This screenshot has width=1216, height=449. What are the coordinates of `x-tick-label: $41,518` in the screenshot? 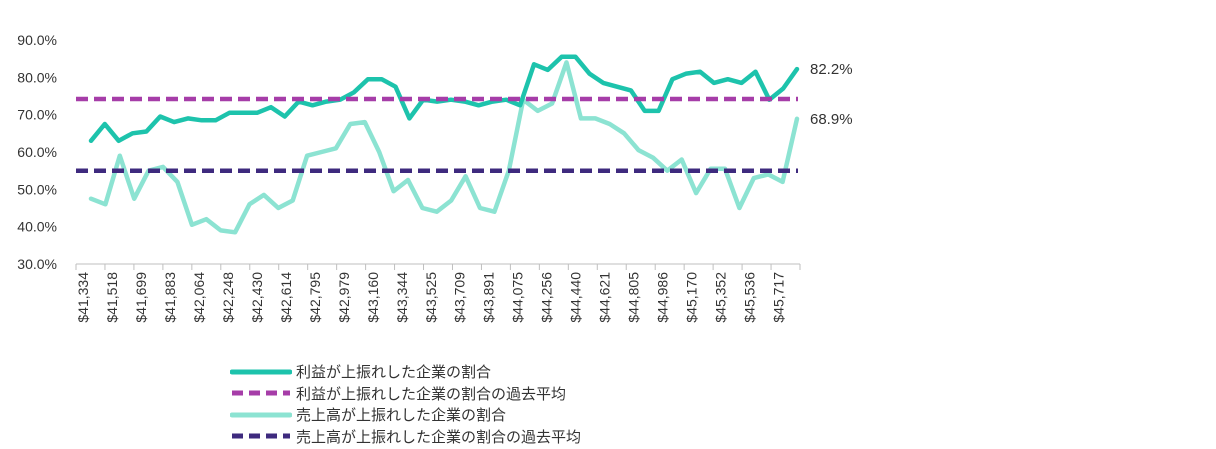 It's located at (112, 297).